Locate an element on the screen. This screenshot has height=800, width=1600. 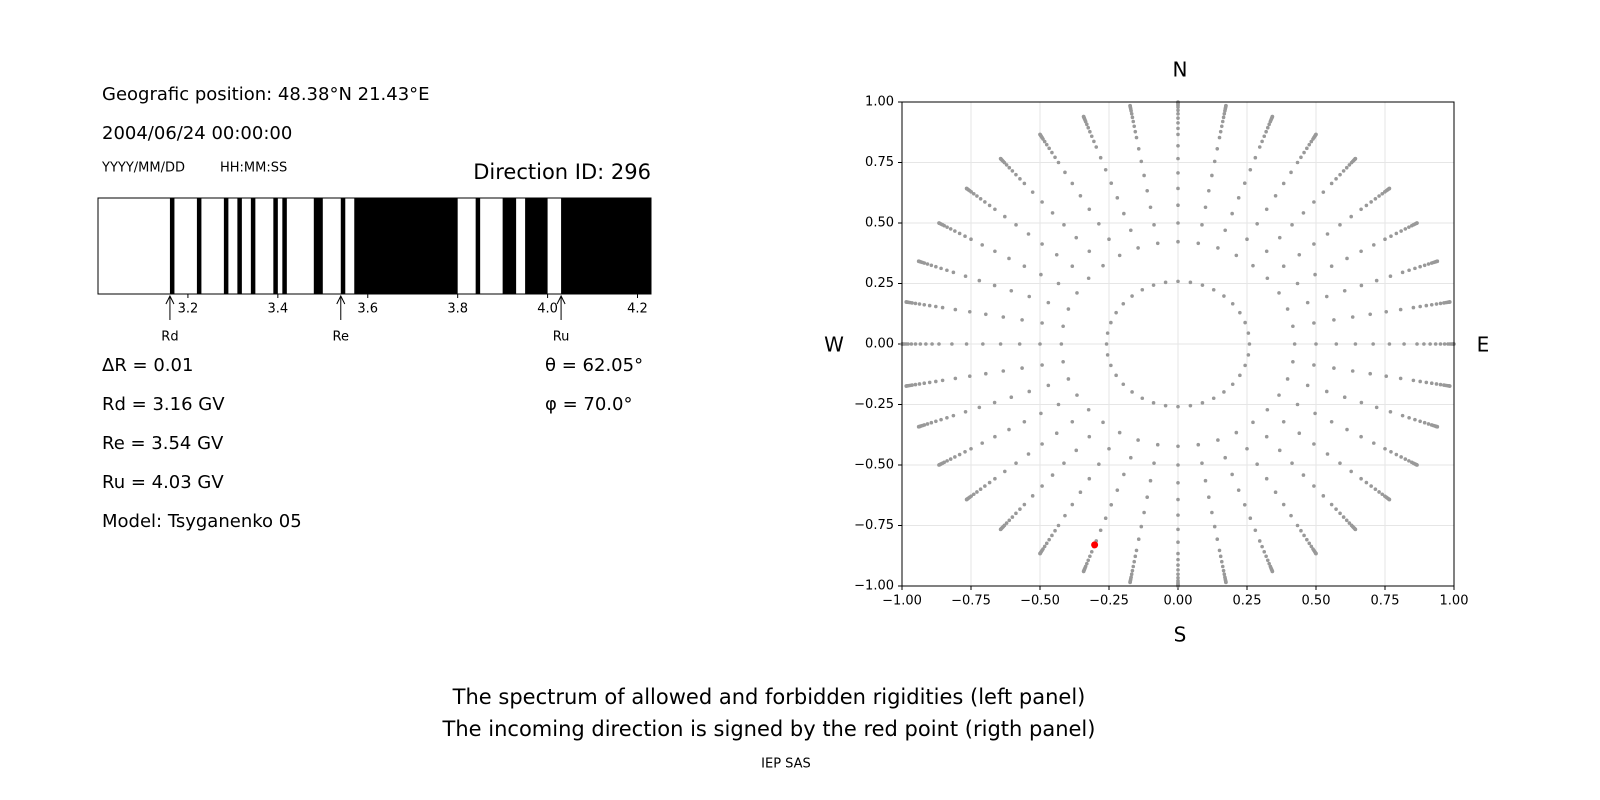
info-text: Ru = 4.03 GV is located at coordinates (163, 482).